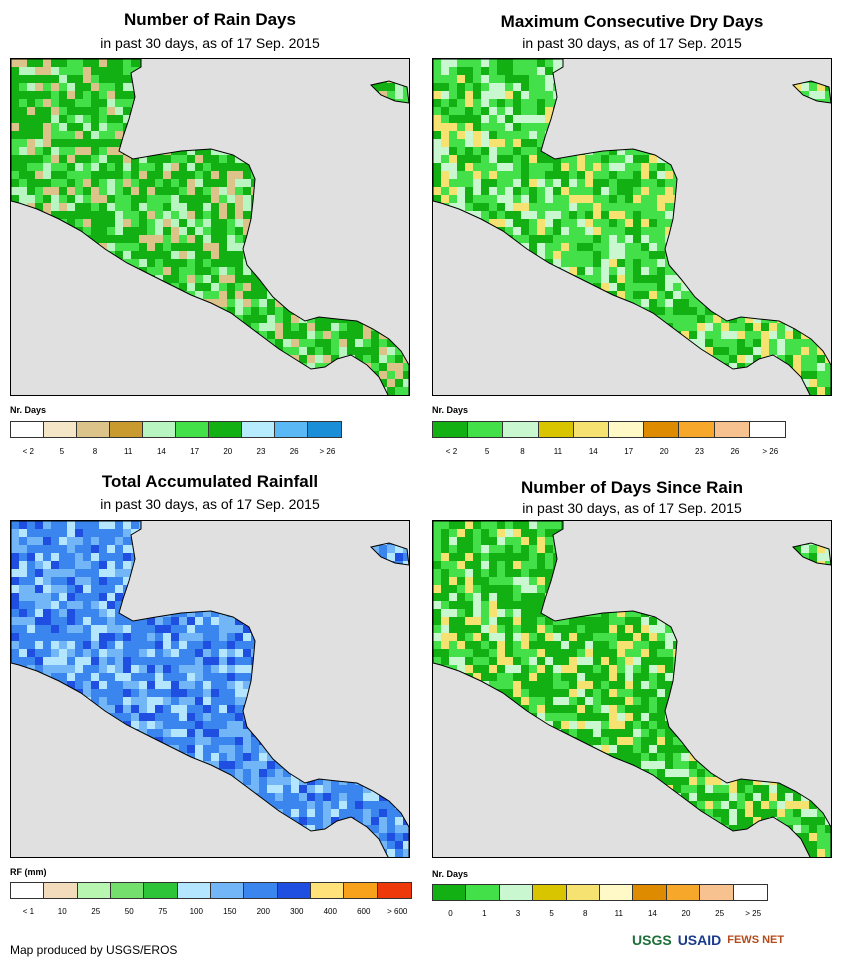 The image size is (854, 970). What do you see at coordinates (62, 911) in the screenshot?
I see `legend-tick-label: 10` at bounding box center [62, 911].